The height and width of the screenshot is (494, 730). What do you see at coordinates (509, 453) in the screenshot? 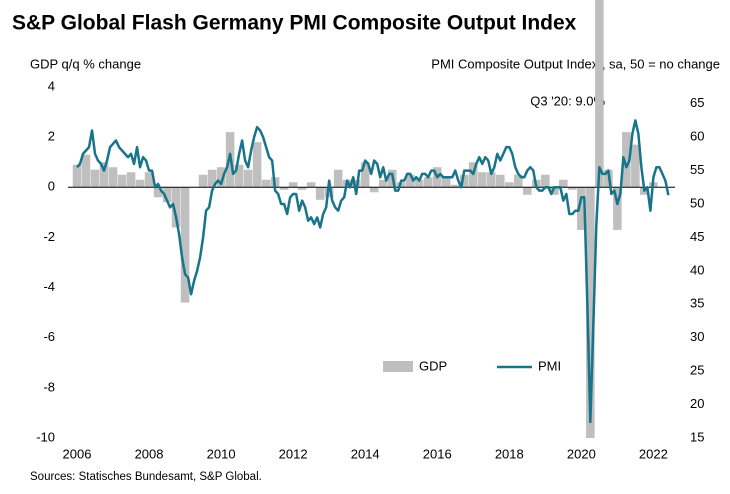
I see `x-tick-label: 2018` at bounding box center [509, 453].